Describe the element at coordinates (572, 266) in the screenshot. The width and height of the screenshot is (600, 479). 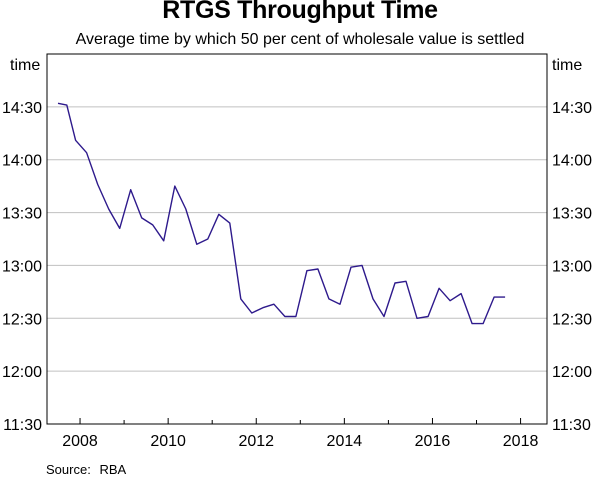
I see `y-tick-label-right: 13:00` at that location.